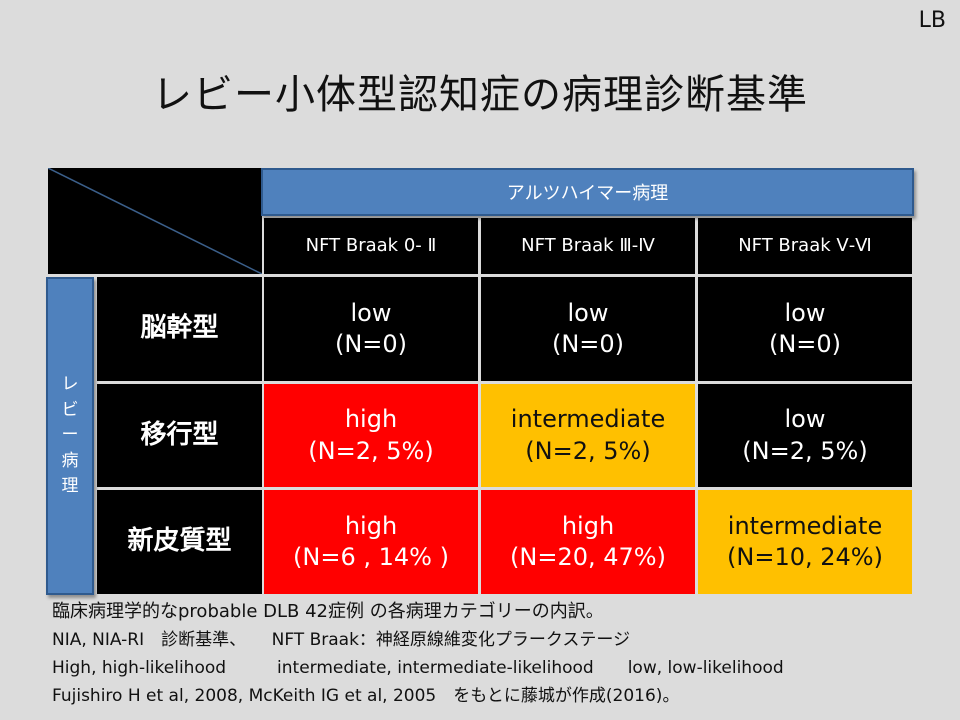 The width and height of the screenshot is (960, 720). What do you see at coordinates (179, 329) in the screenshot?
I see `row-header-brainstem: 脳幹型` at bounding box center [179, 329].